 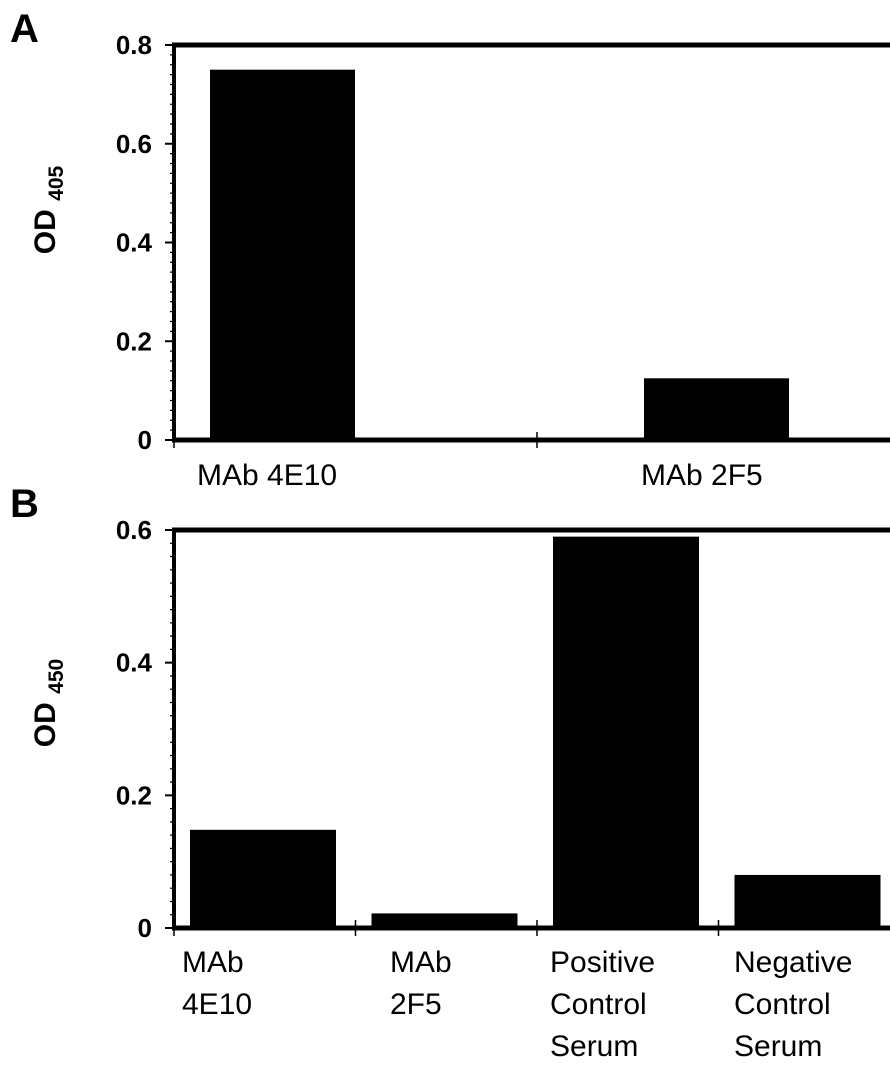 What do you see at coordinates (134, 530) in the screenshot?
I see `panel-b-ytick-label: 0.6` at bounding box center [134, 530].